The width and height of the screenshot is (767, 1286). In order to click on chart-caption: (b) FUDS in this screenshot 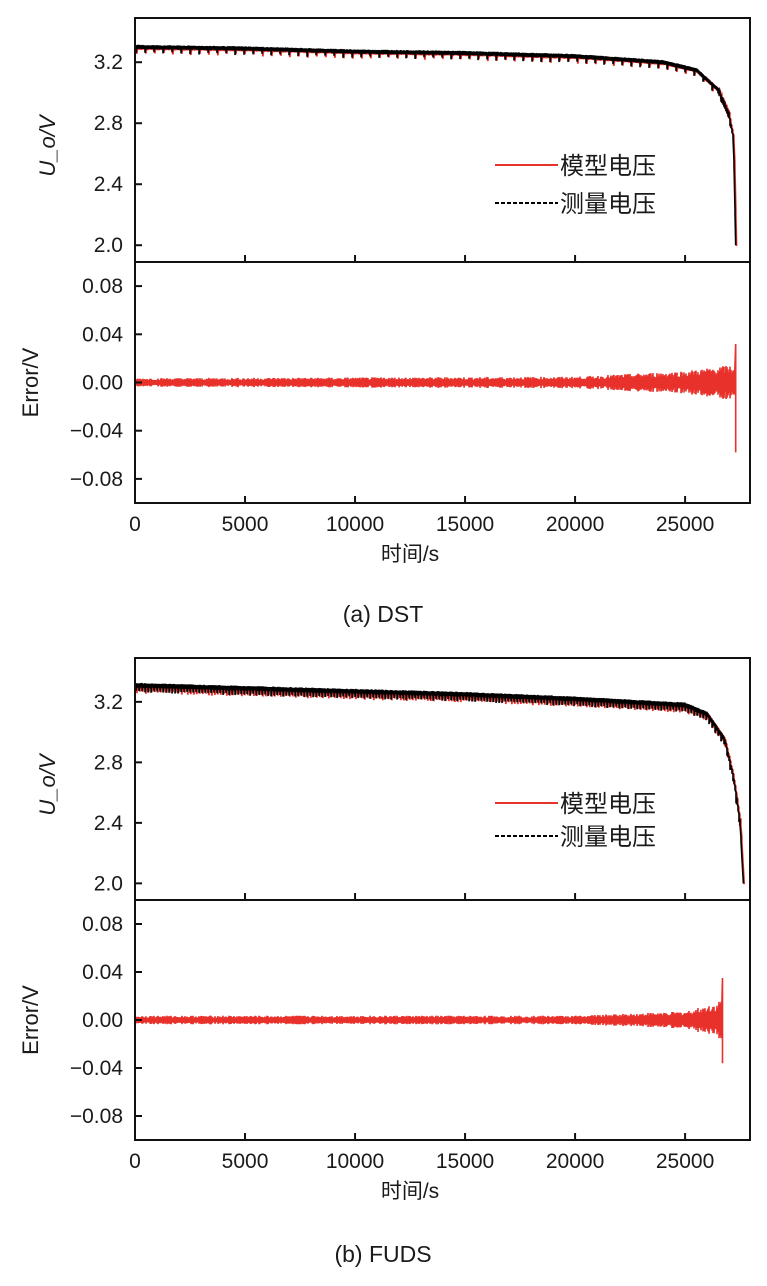, I will do `click(382, 1254)`.